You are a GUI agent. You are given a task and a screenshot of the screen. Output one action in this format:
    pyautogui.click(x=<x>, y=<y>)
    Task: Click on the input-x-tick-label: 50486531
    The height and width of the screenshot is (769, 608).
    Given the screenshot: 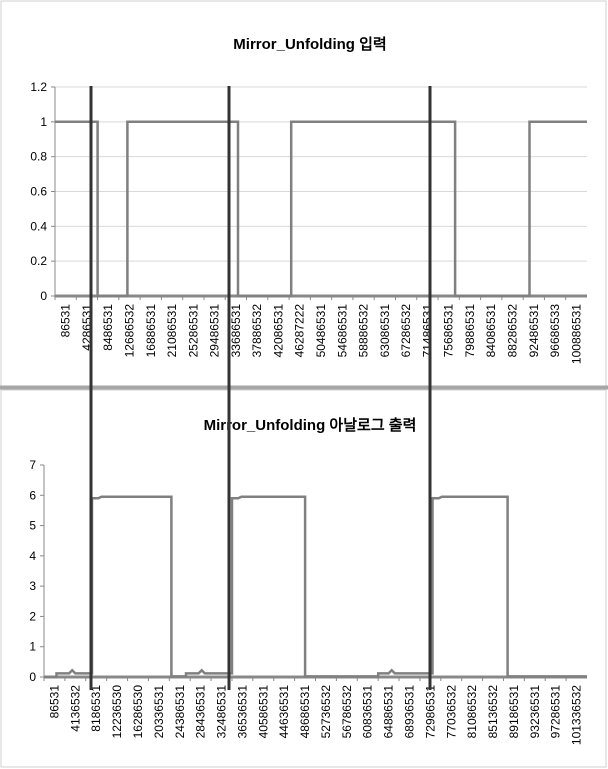 What is the action you would take?
    pyautogui.click(x=321, y=331)
    